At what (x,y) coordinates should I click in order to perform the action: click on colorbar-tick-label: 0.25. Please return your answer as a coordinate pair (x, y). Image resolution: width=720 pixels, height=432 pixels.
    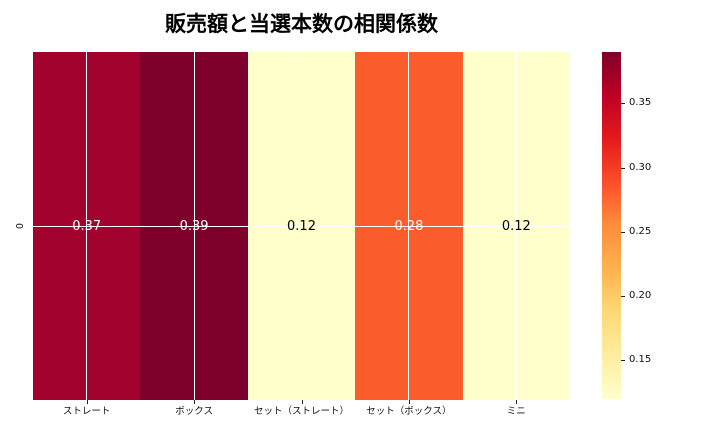
    Looking at the image, I should click on (640, 231).